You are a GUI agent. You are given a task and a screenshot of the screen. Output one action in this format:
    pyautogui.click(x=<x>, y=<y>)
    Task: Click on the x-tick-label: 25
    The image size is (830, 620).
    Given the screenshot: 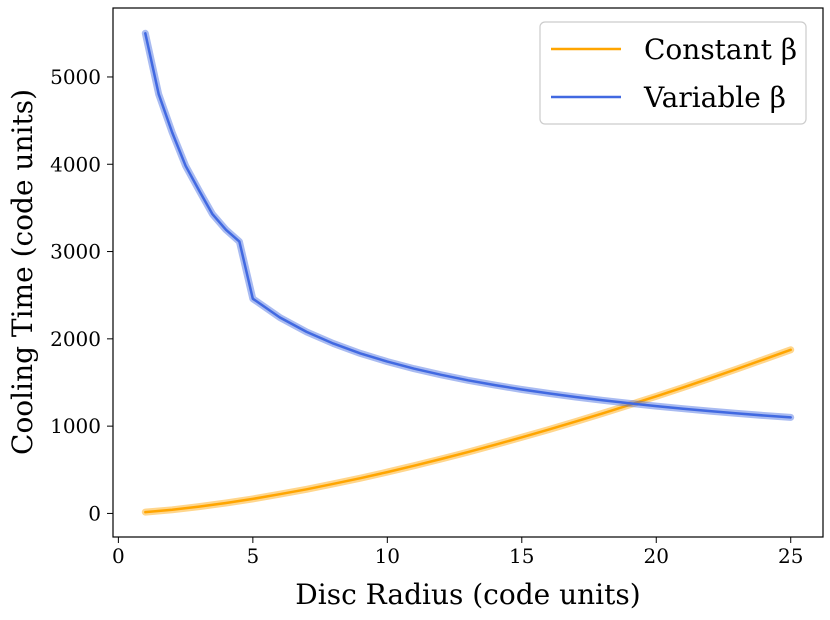 What is the action you would take?
    pyautogui.click(x=790, y=556)
    